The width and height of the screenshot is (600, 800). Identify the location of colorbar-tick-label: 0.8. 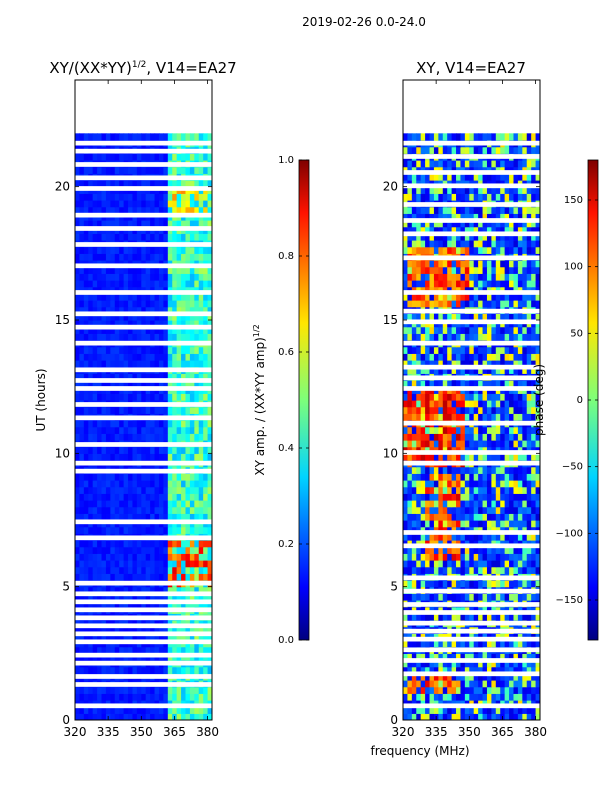
(286, 256).